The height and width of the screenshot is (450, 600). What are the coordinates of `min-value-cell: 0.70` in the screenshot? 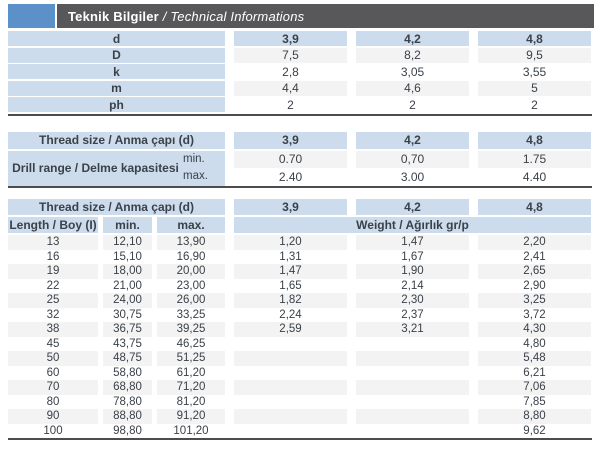 It's located at (290, 159).